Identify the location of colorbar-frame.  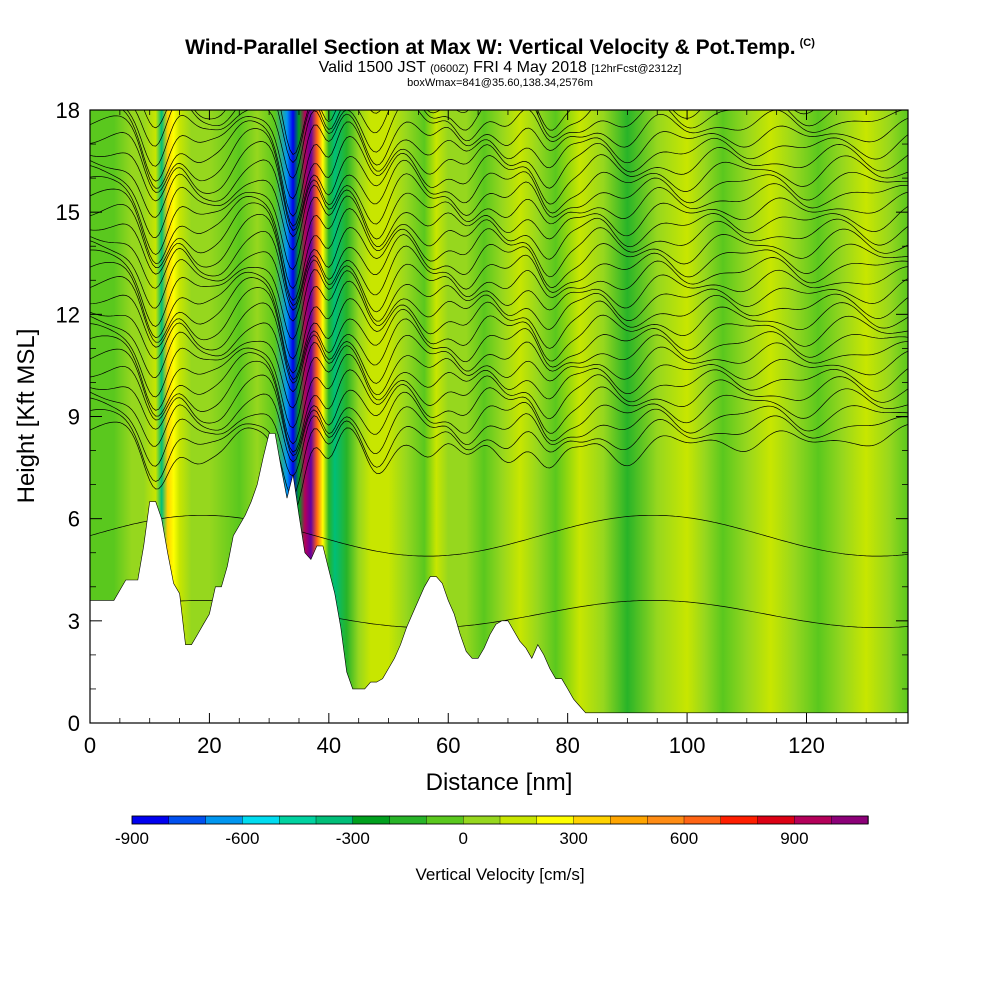
(500, 820).